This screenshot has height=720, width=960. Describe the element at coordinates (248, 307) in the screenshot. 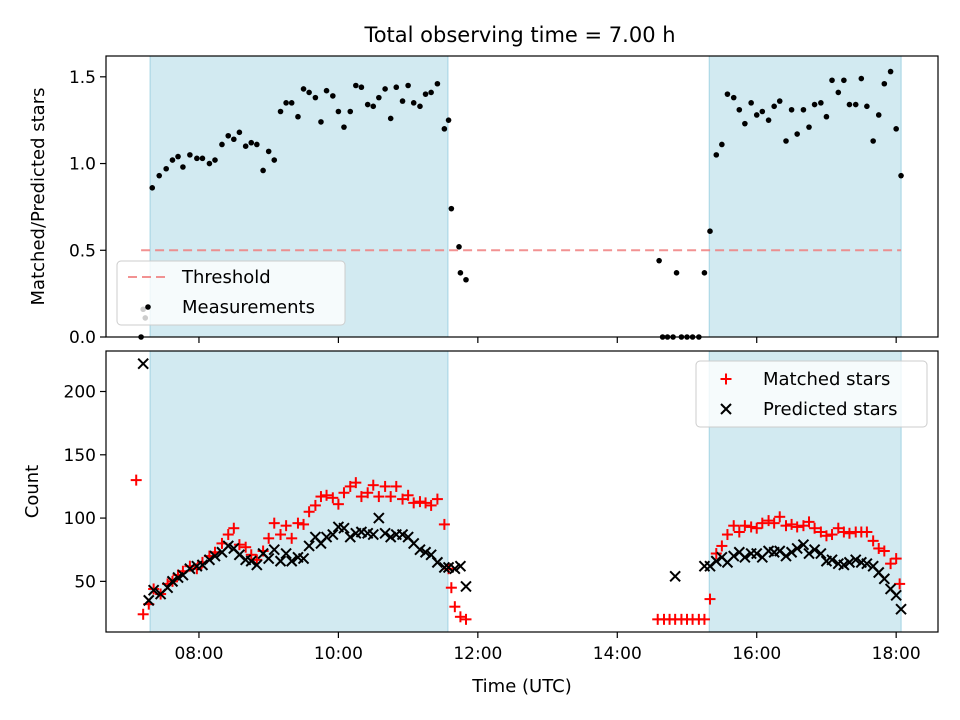

I see `legend-measurements-label: Measurements` at that location.